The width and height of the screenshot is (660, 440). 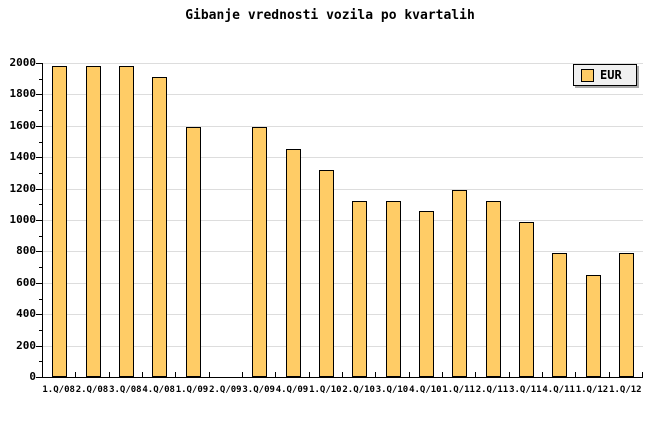 I want to click on legend-button: EUR, so click(x=605, y=75).